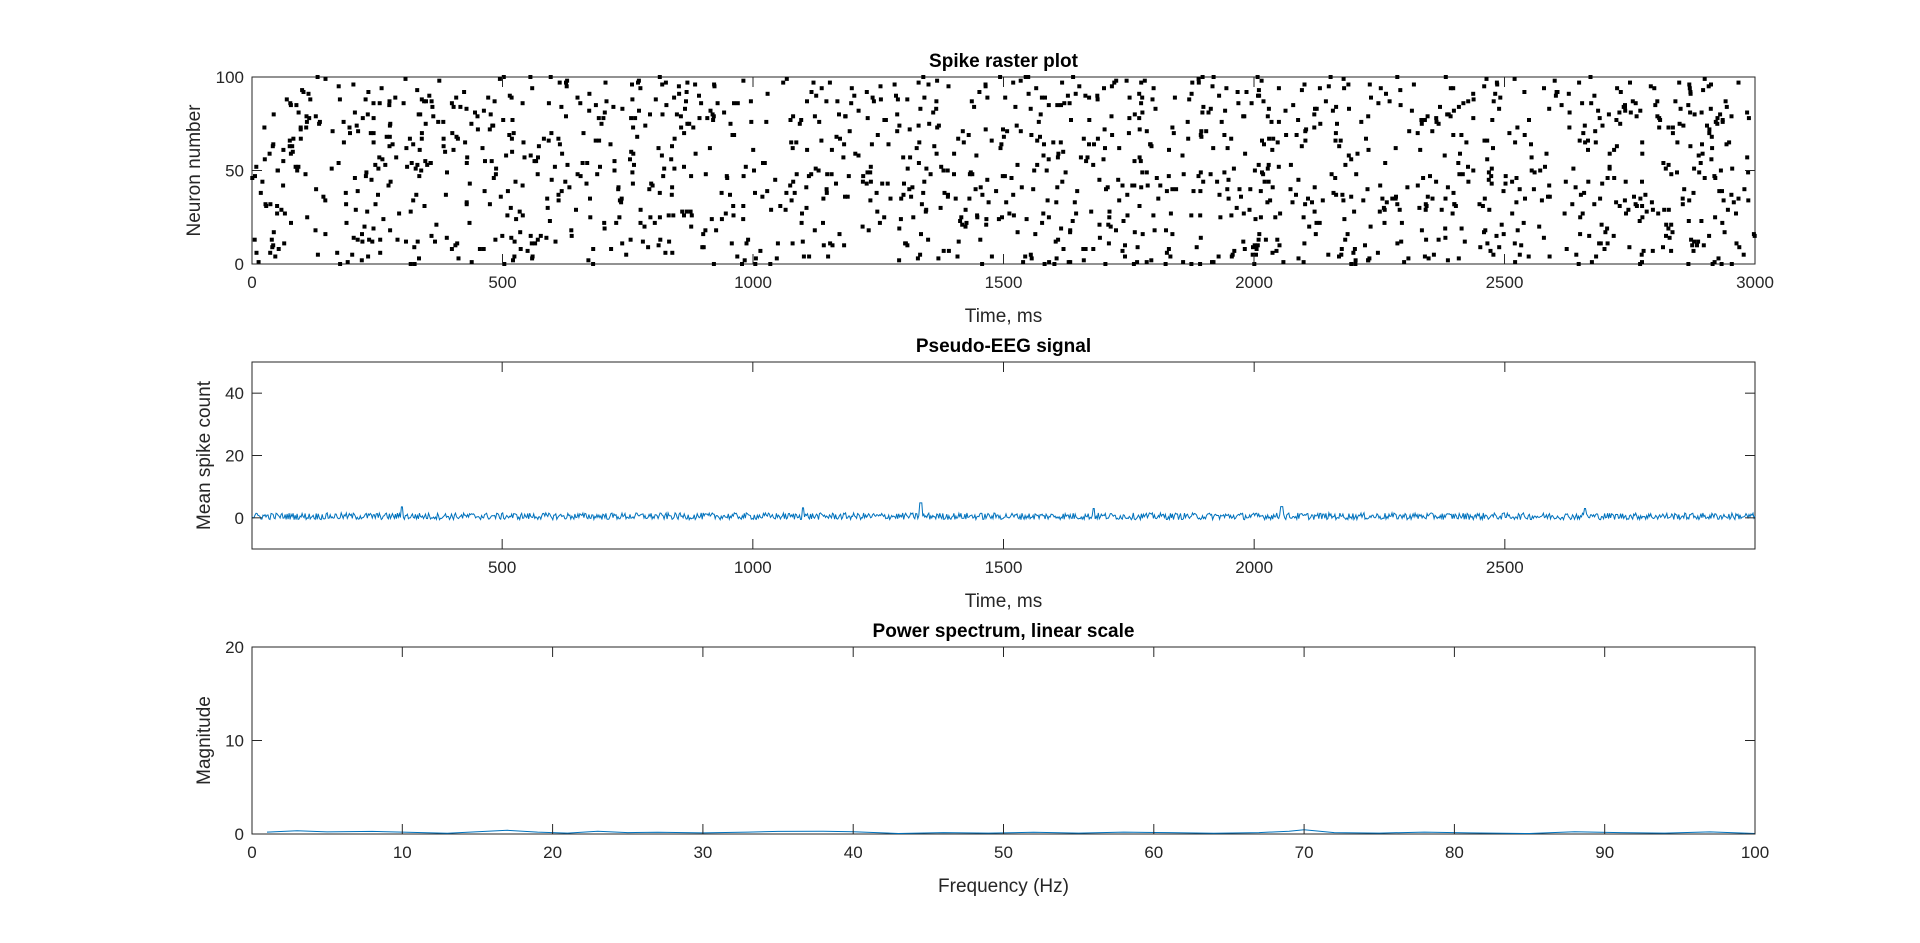 This screenshot has height=943, width=1920. Describe the element at coordinates (1003, 886) in the screenshot. I see `spectrum-xlabel: Frequency (Hz)` at that location.